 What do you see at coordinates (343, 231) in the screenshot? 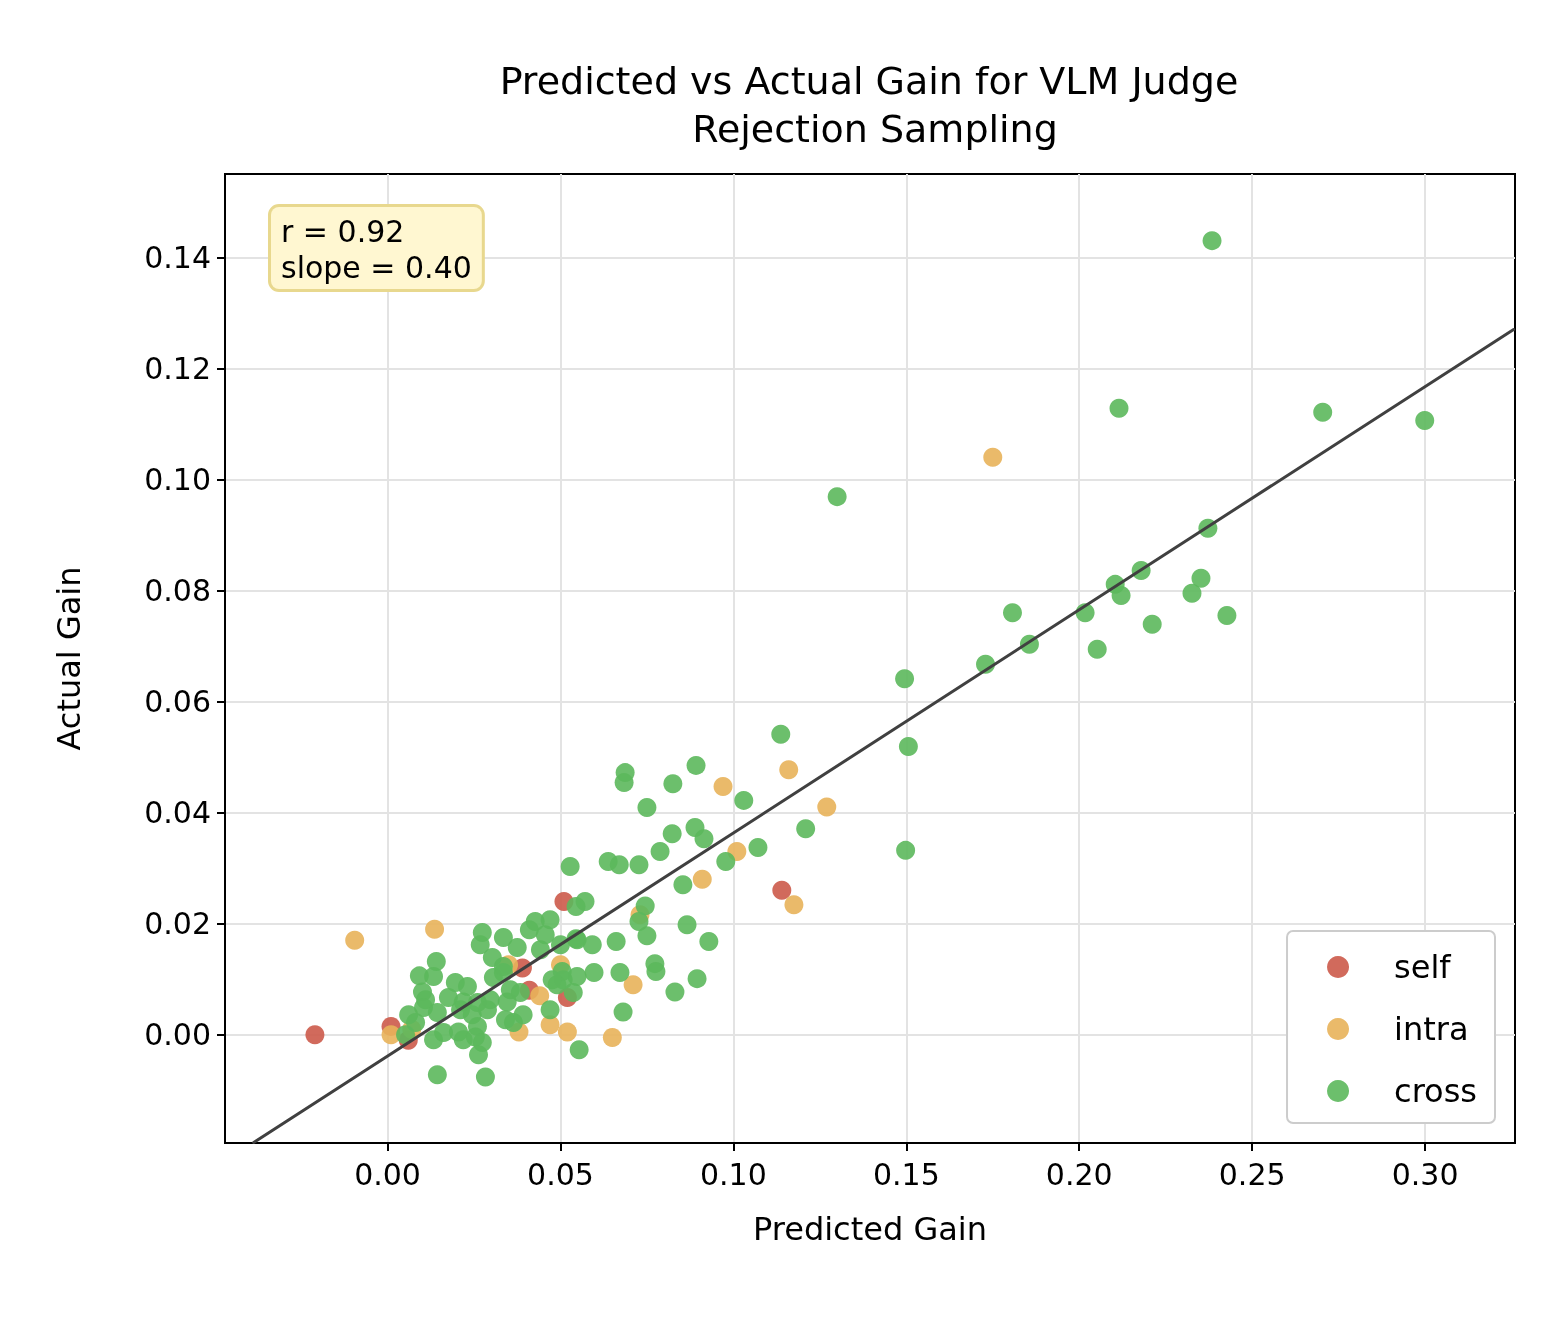
I see `annotation: r = 0.92` at bounding box center [343, 231].